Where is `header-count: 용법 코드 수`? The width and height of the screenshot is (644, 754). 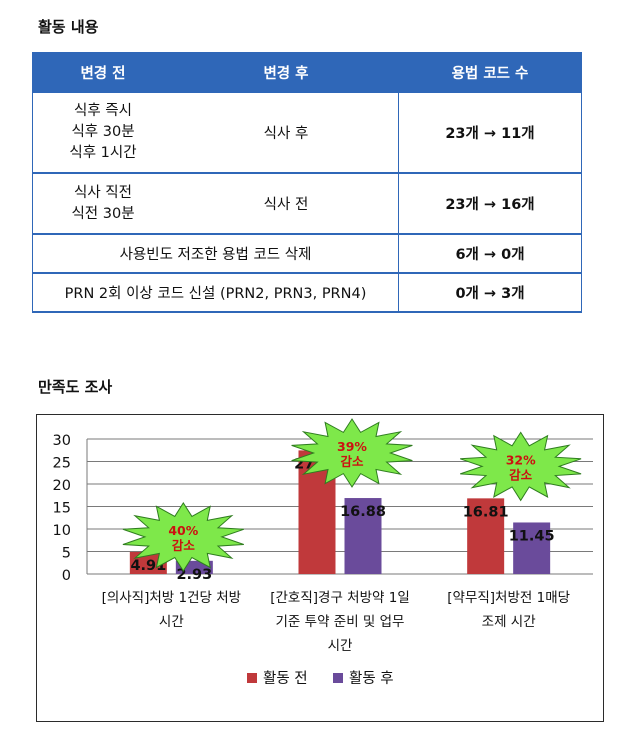
header-count: 용법 코드 수 is located at coordinates (490, 72).